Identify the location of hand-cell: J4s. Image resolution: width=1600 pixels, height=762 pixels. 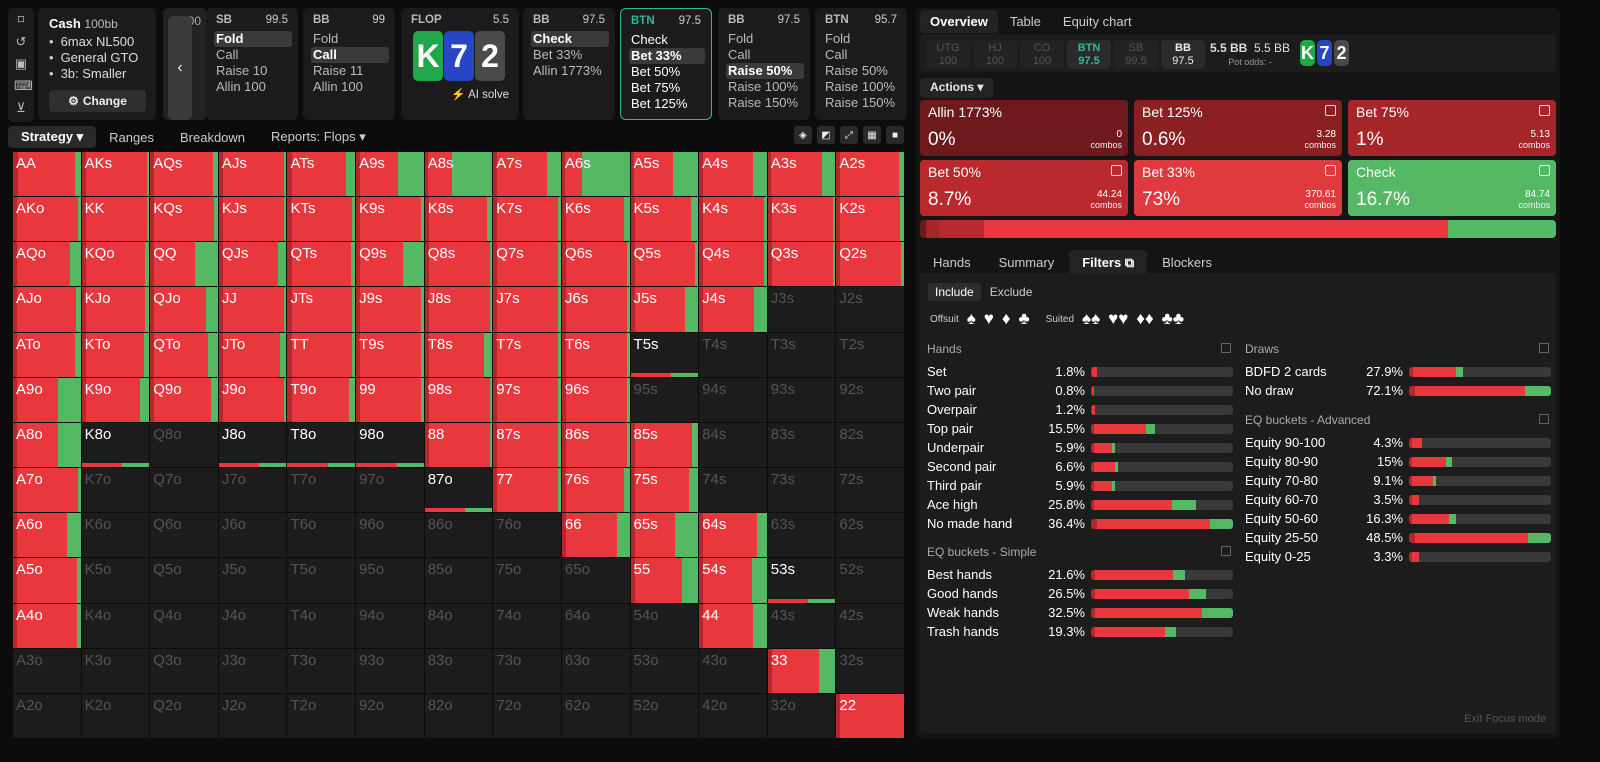
(733, 309).